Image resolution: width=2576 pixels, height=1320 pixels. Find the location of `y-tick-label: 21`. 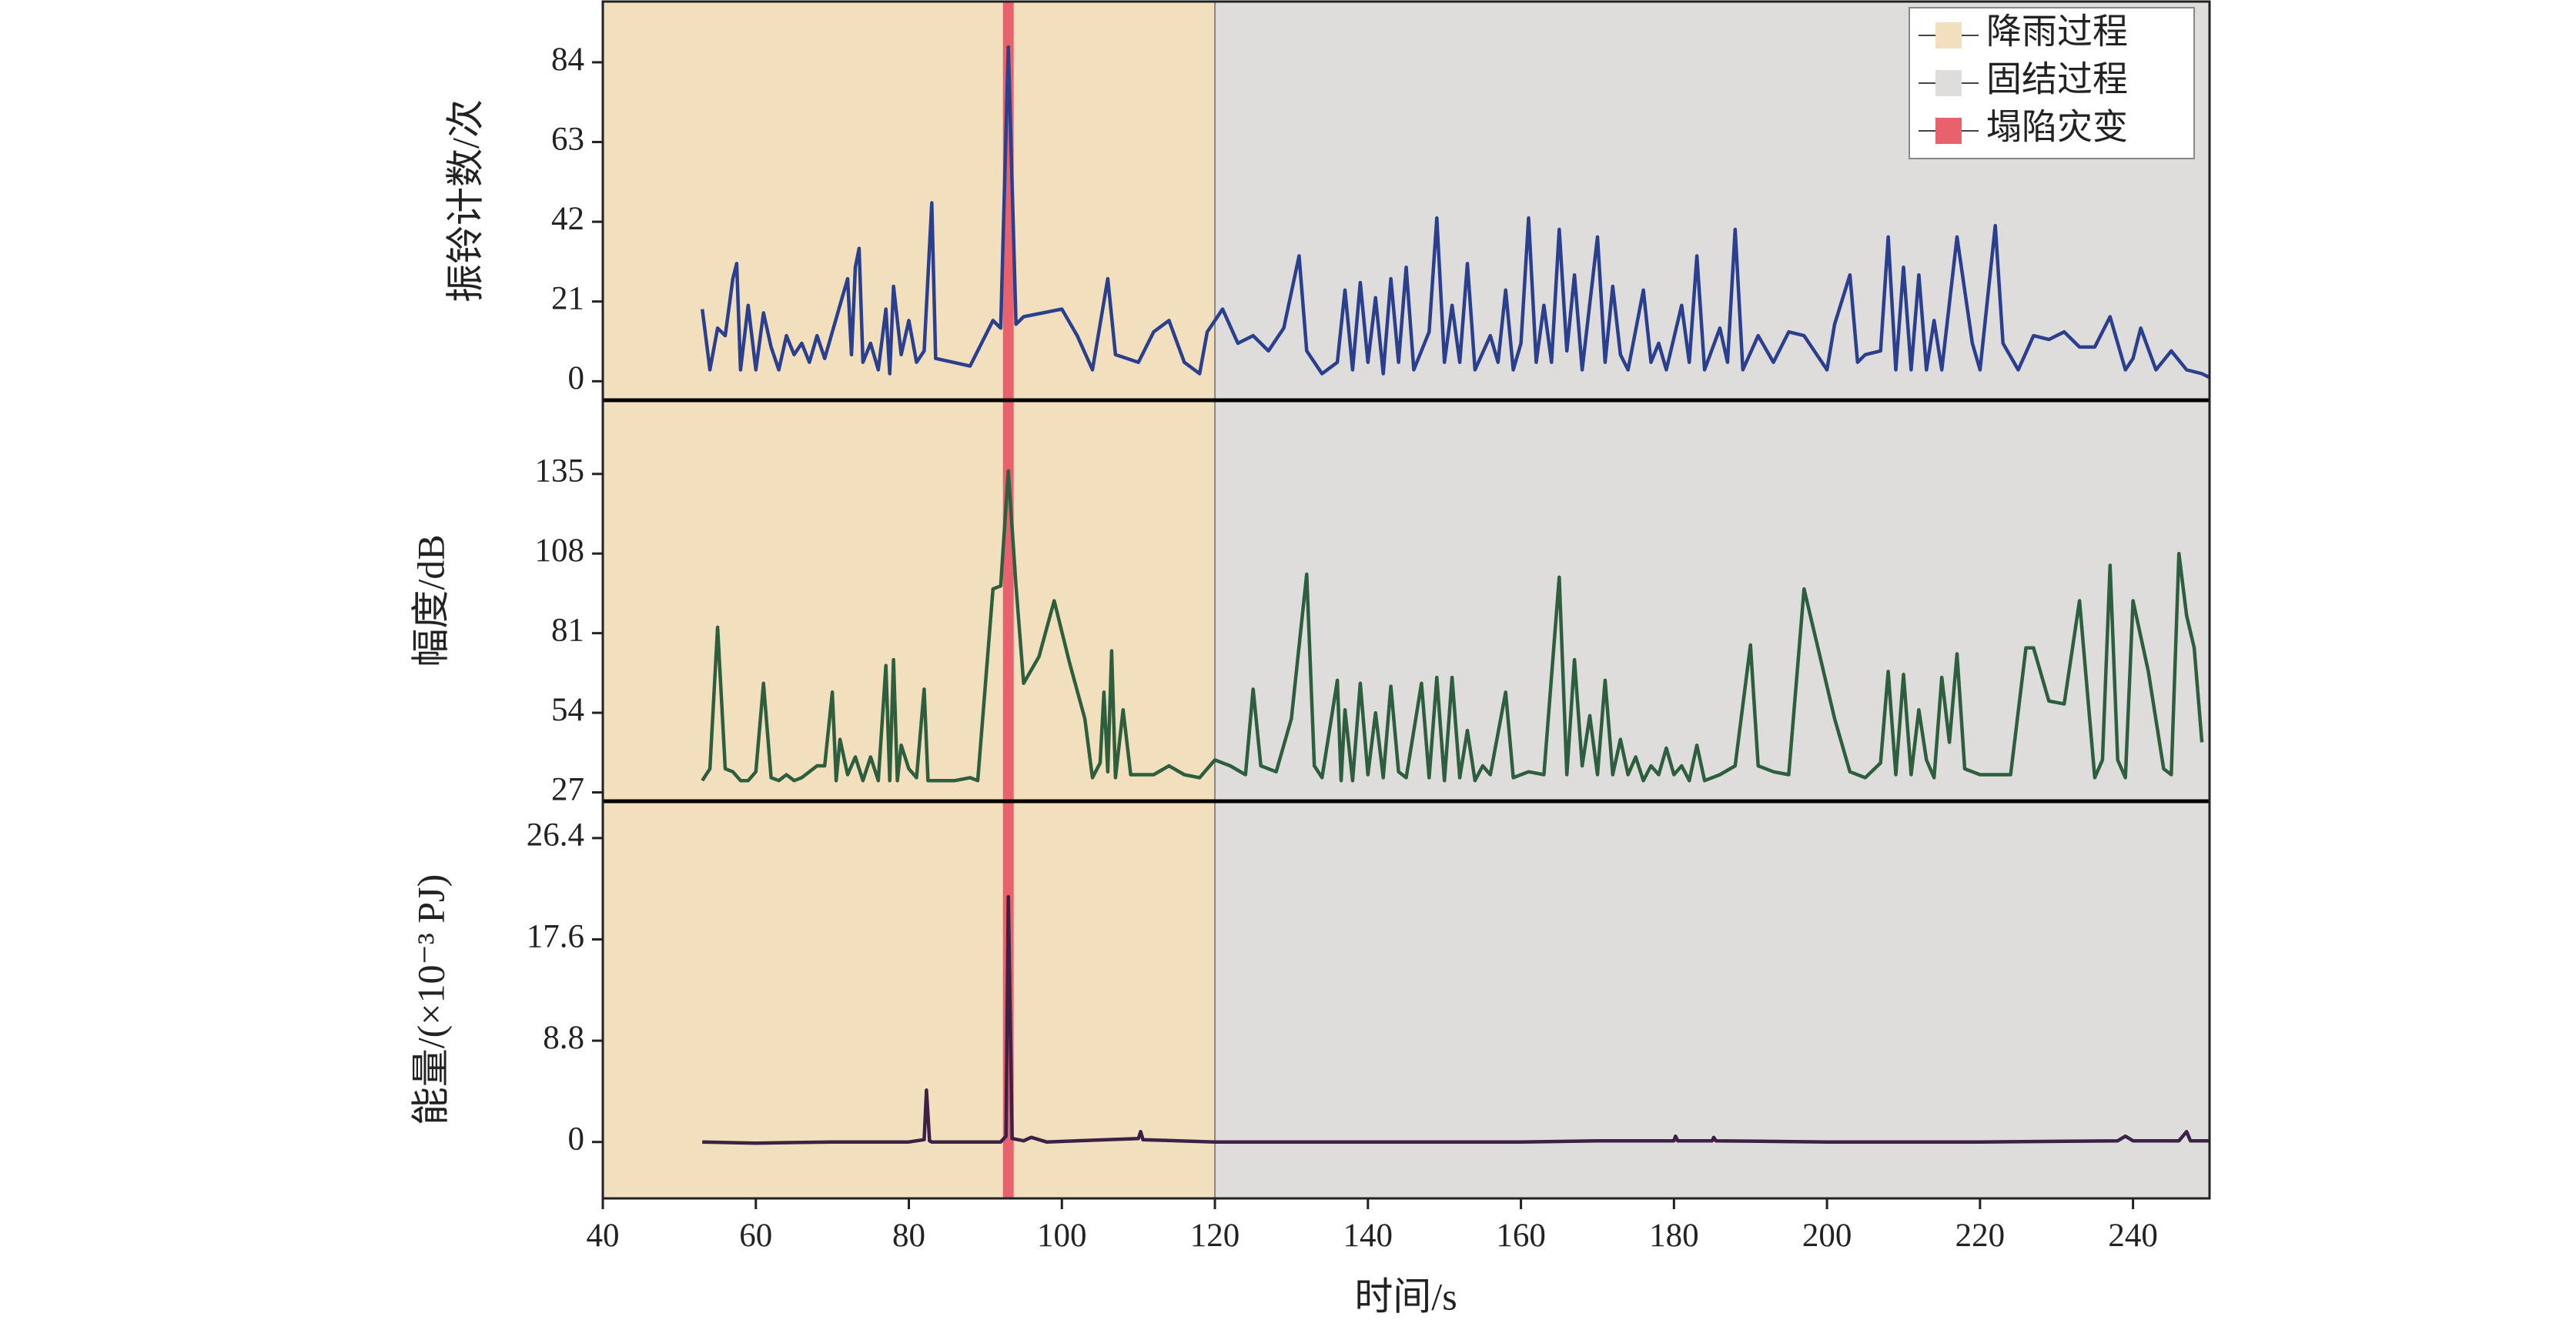

y-tick-label: 21 is located at coordinates (568, 299).